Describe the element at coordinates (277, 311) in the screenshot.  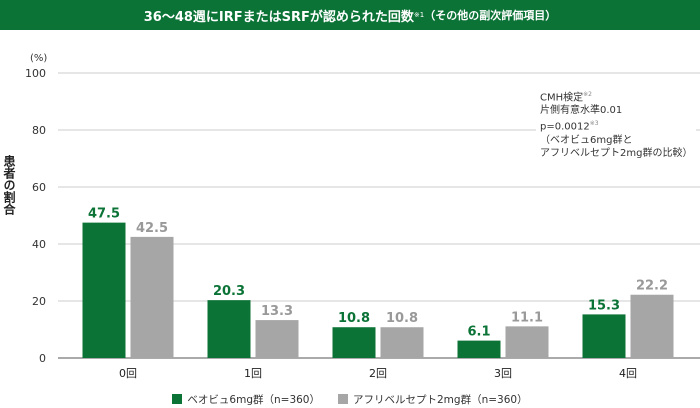
I see `data-label: 13.3` at that location.